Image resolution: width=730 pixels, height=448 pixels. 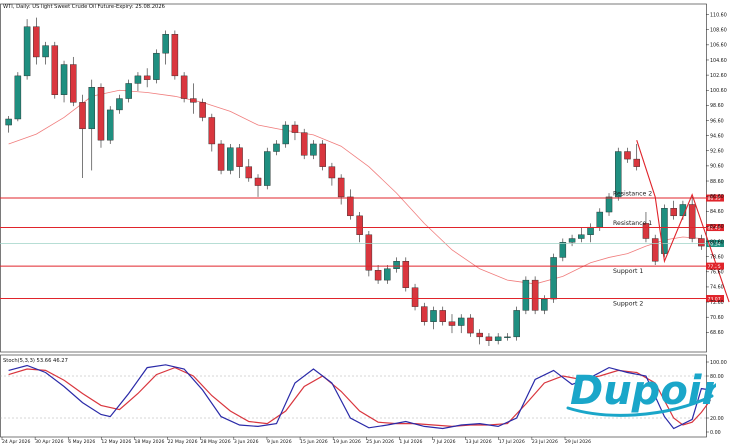 What do you see at coordinates (444, 441) in the screenshot?
I see `x-tick-label: 7 Jul 2026` at bounding box center [444, 441].